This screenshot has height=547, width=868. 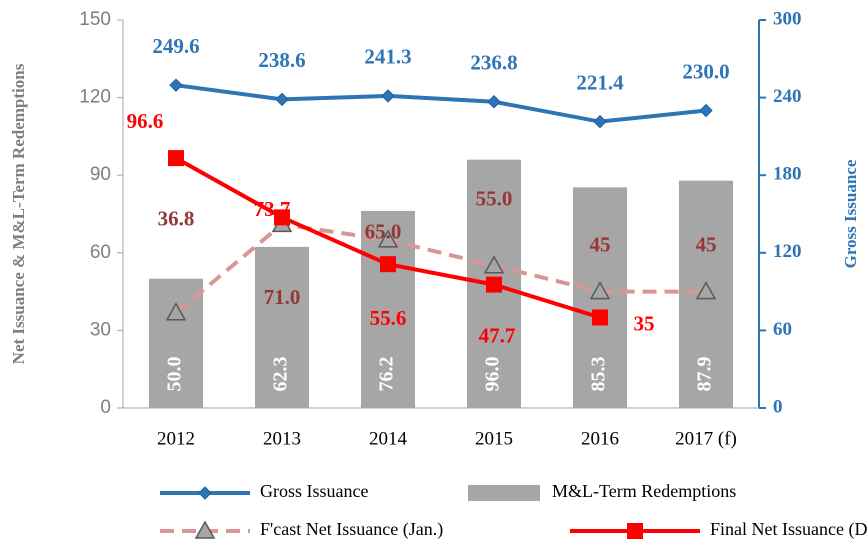 What do you see at coordinates (782, 329) in the screenshot?
I see `y2-tick-label: 60` at bounding box center [782, 329].